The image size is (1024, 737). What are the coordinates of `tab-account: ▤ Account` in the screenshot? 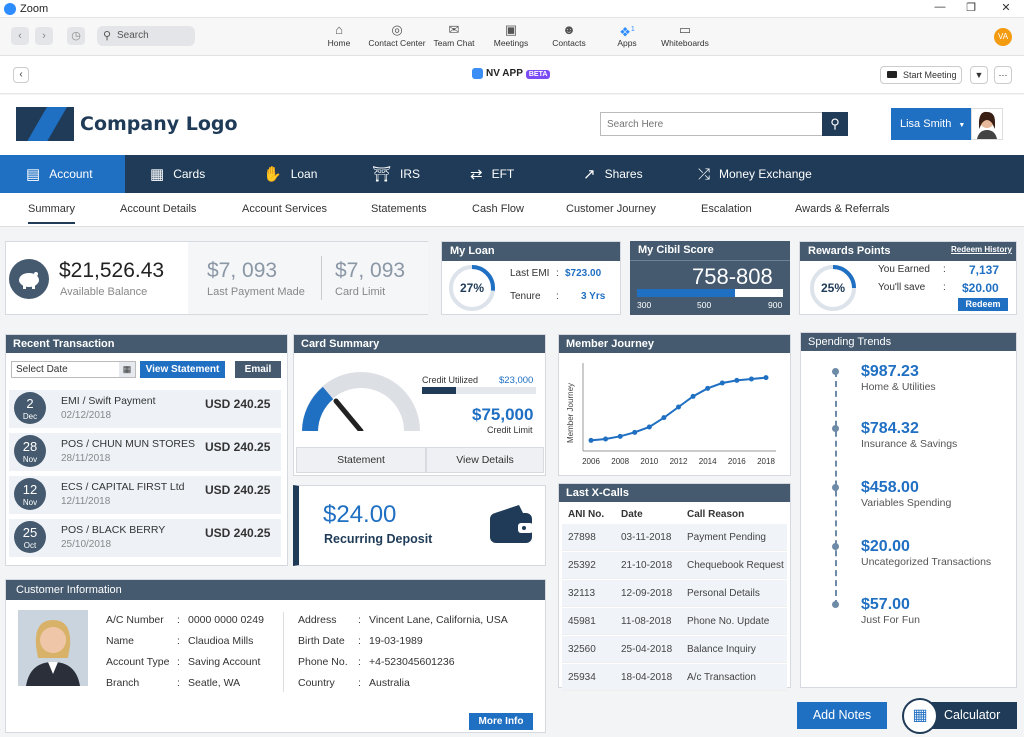 It's located at (62, 174).